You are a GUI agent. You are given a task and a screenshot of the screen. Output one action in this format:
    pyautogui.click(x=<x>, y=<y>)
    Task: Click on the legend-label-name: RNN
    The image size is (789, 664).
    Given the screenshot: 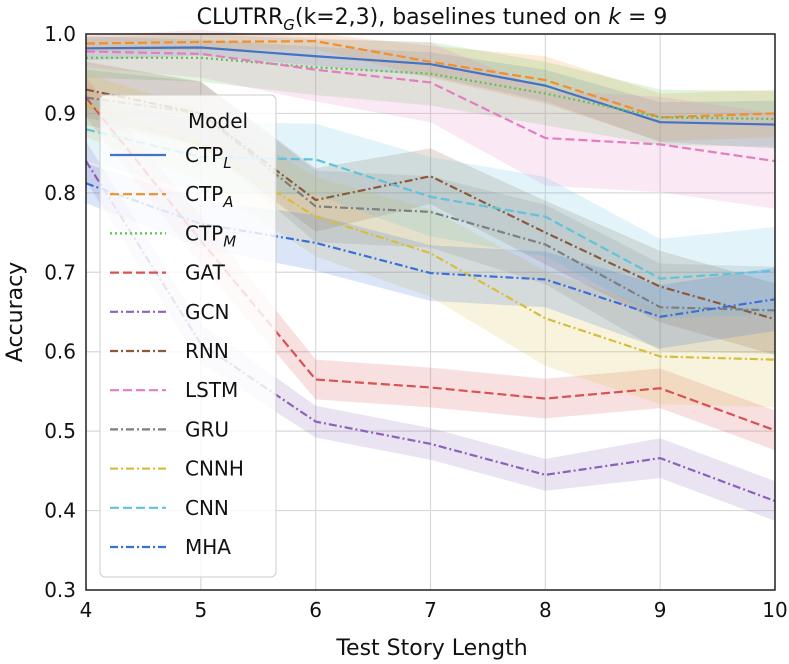 What is the action you would take?
    pyautogui.click(x=207, y=351)
    